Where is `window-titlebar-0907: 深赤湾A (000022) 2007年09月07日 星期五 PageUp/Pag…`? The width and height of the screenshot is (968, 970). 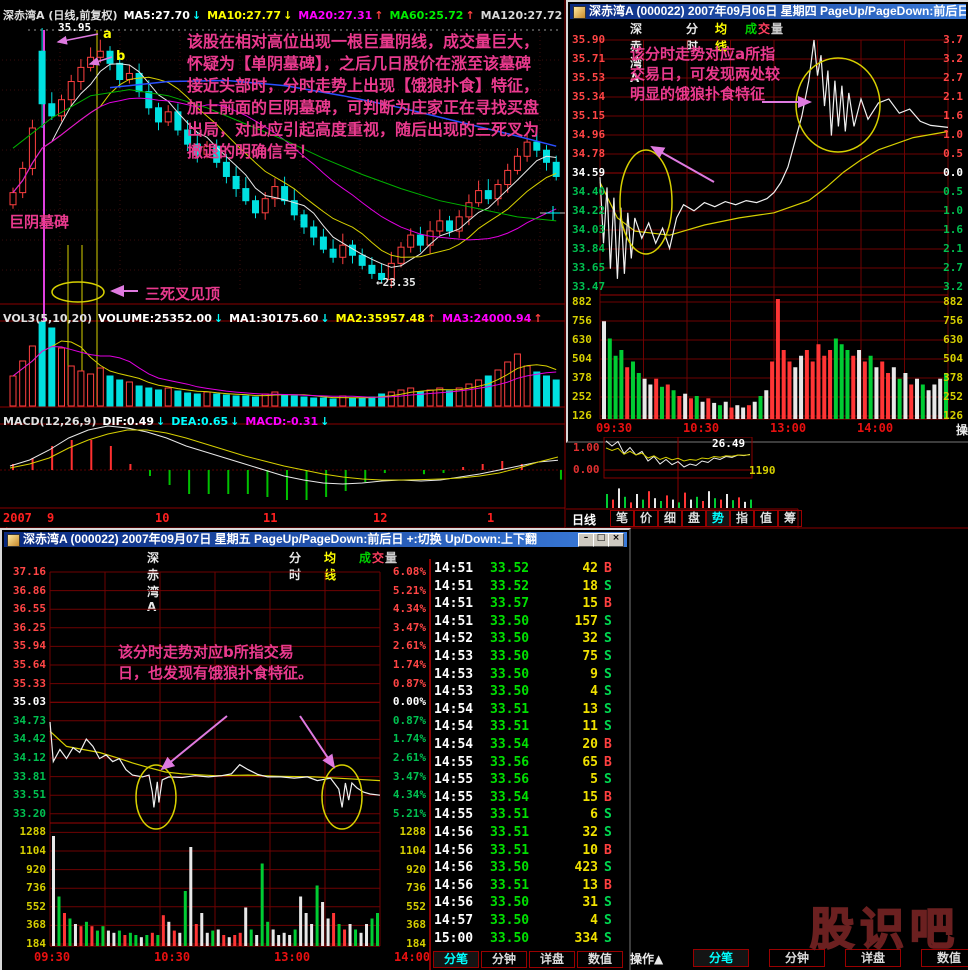 window-titlebar-0907: 深赤湾A (000022) 2007年09月07日 星期五 PageUp/Pag… is located at coordinates (315, 539).